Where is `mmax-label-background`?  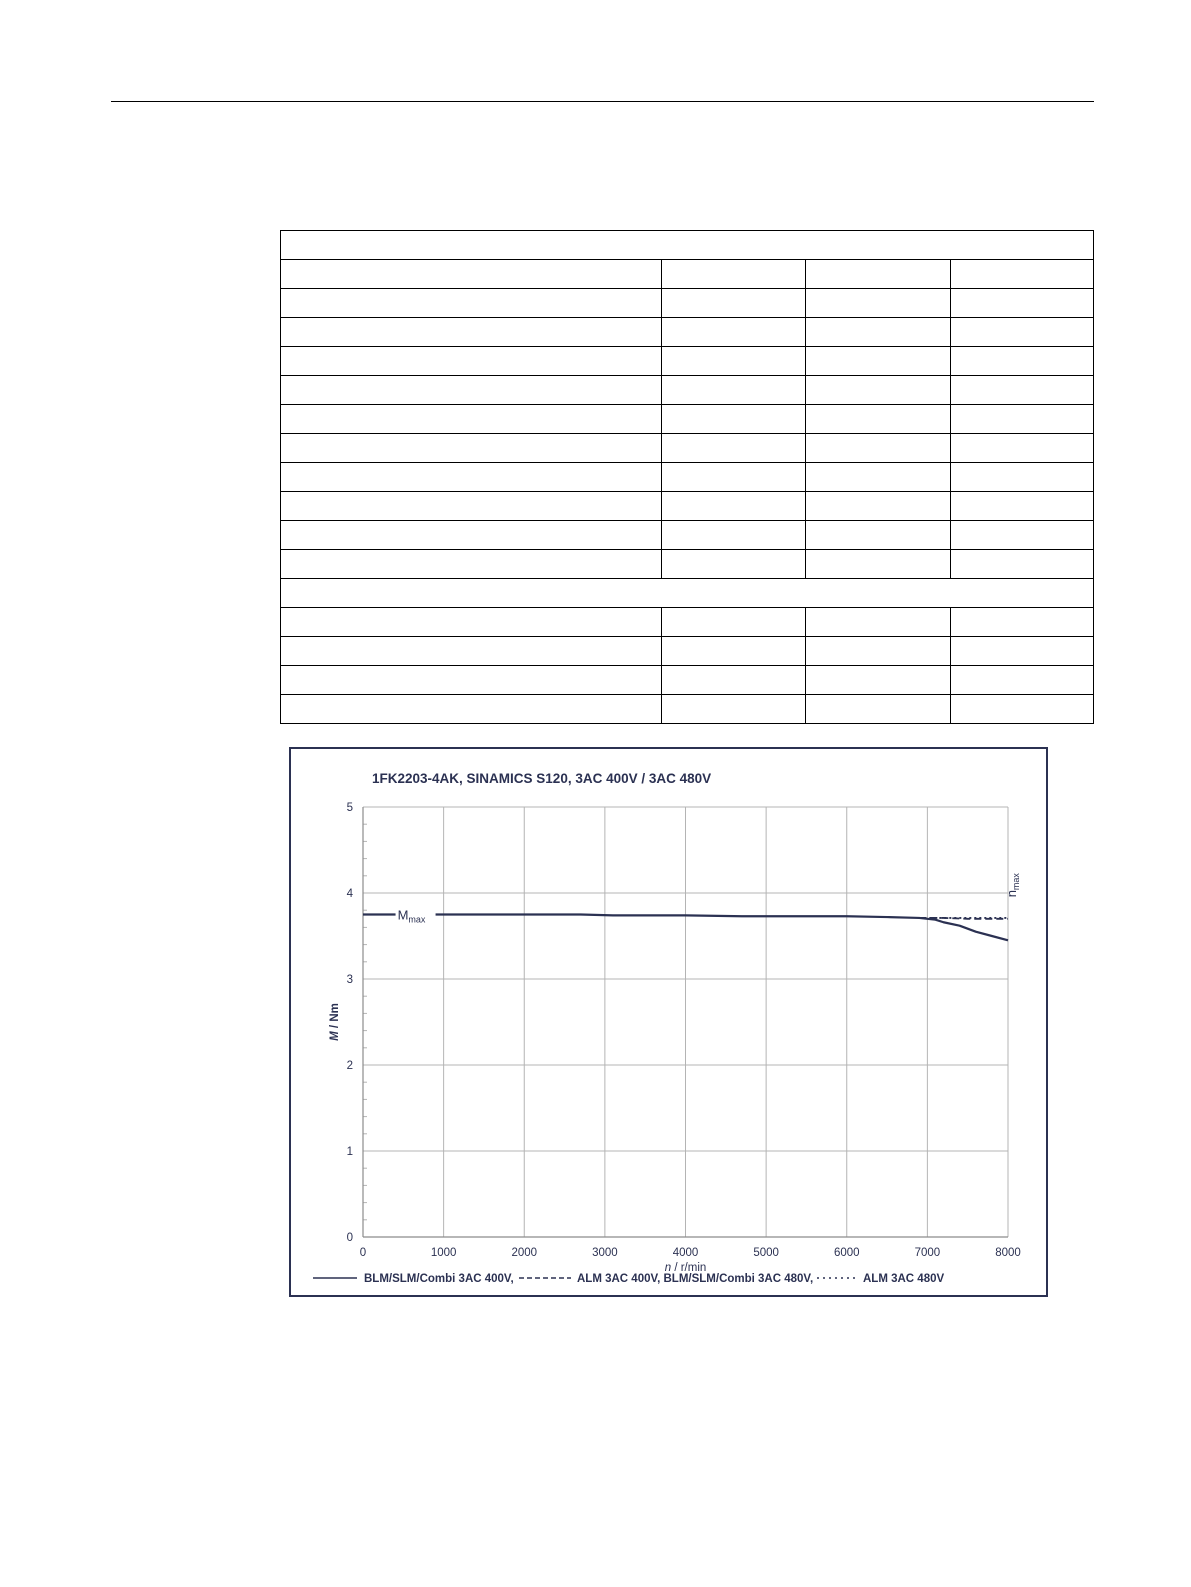 mmax-label-background is located at coordinates (415, 914).